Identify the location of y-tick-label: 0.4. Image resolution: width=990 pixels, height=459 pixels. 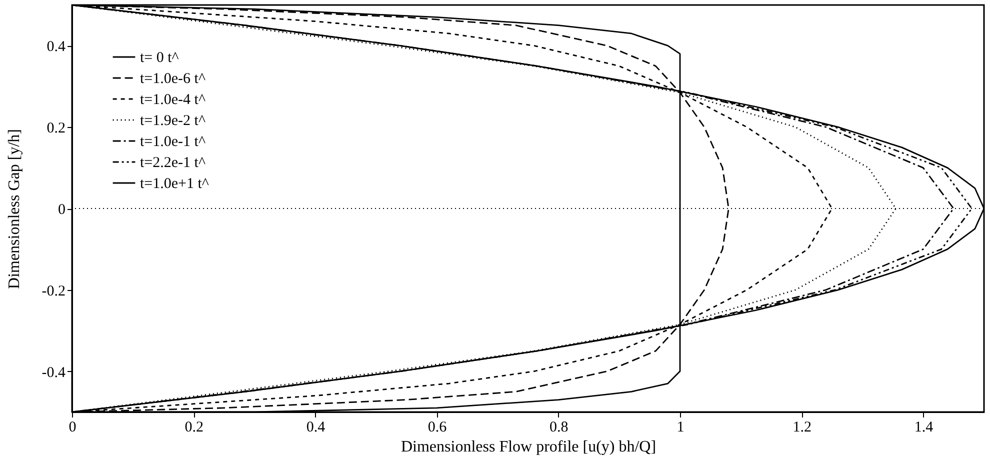
(56, 47).